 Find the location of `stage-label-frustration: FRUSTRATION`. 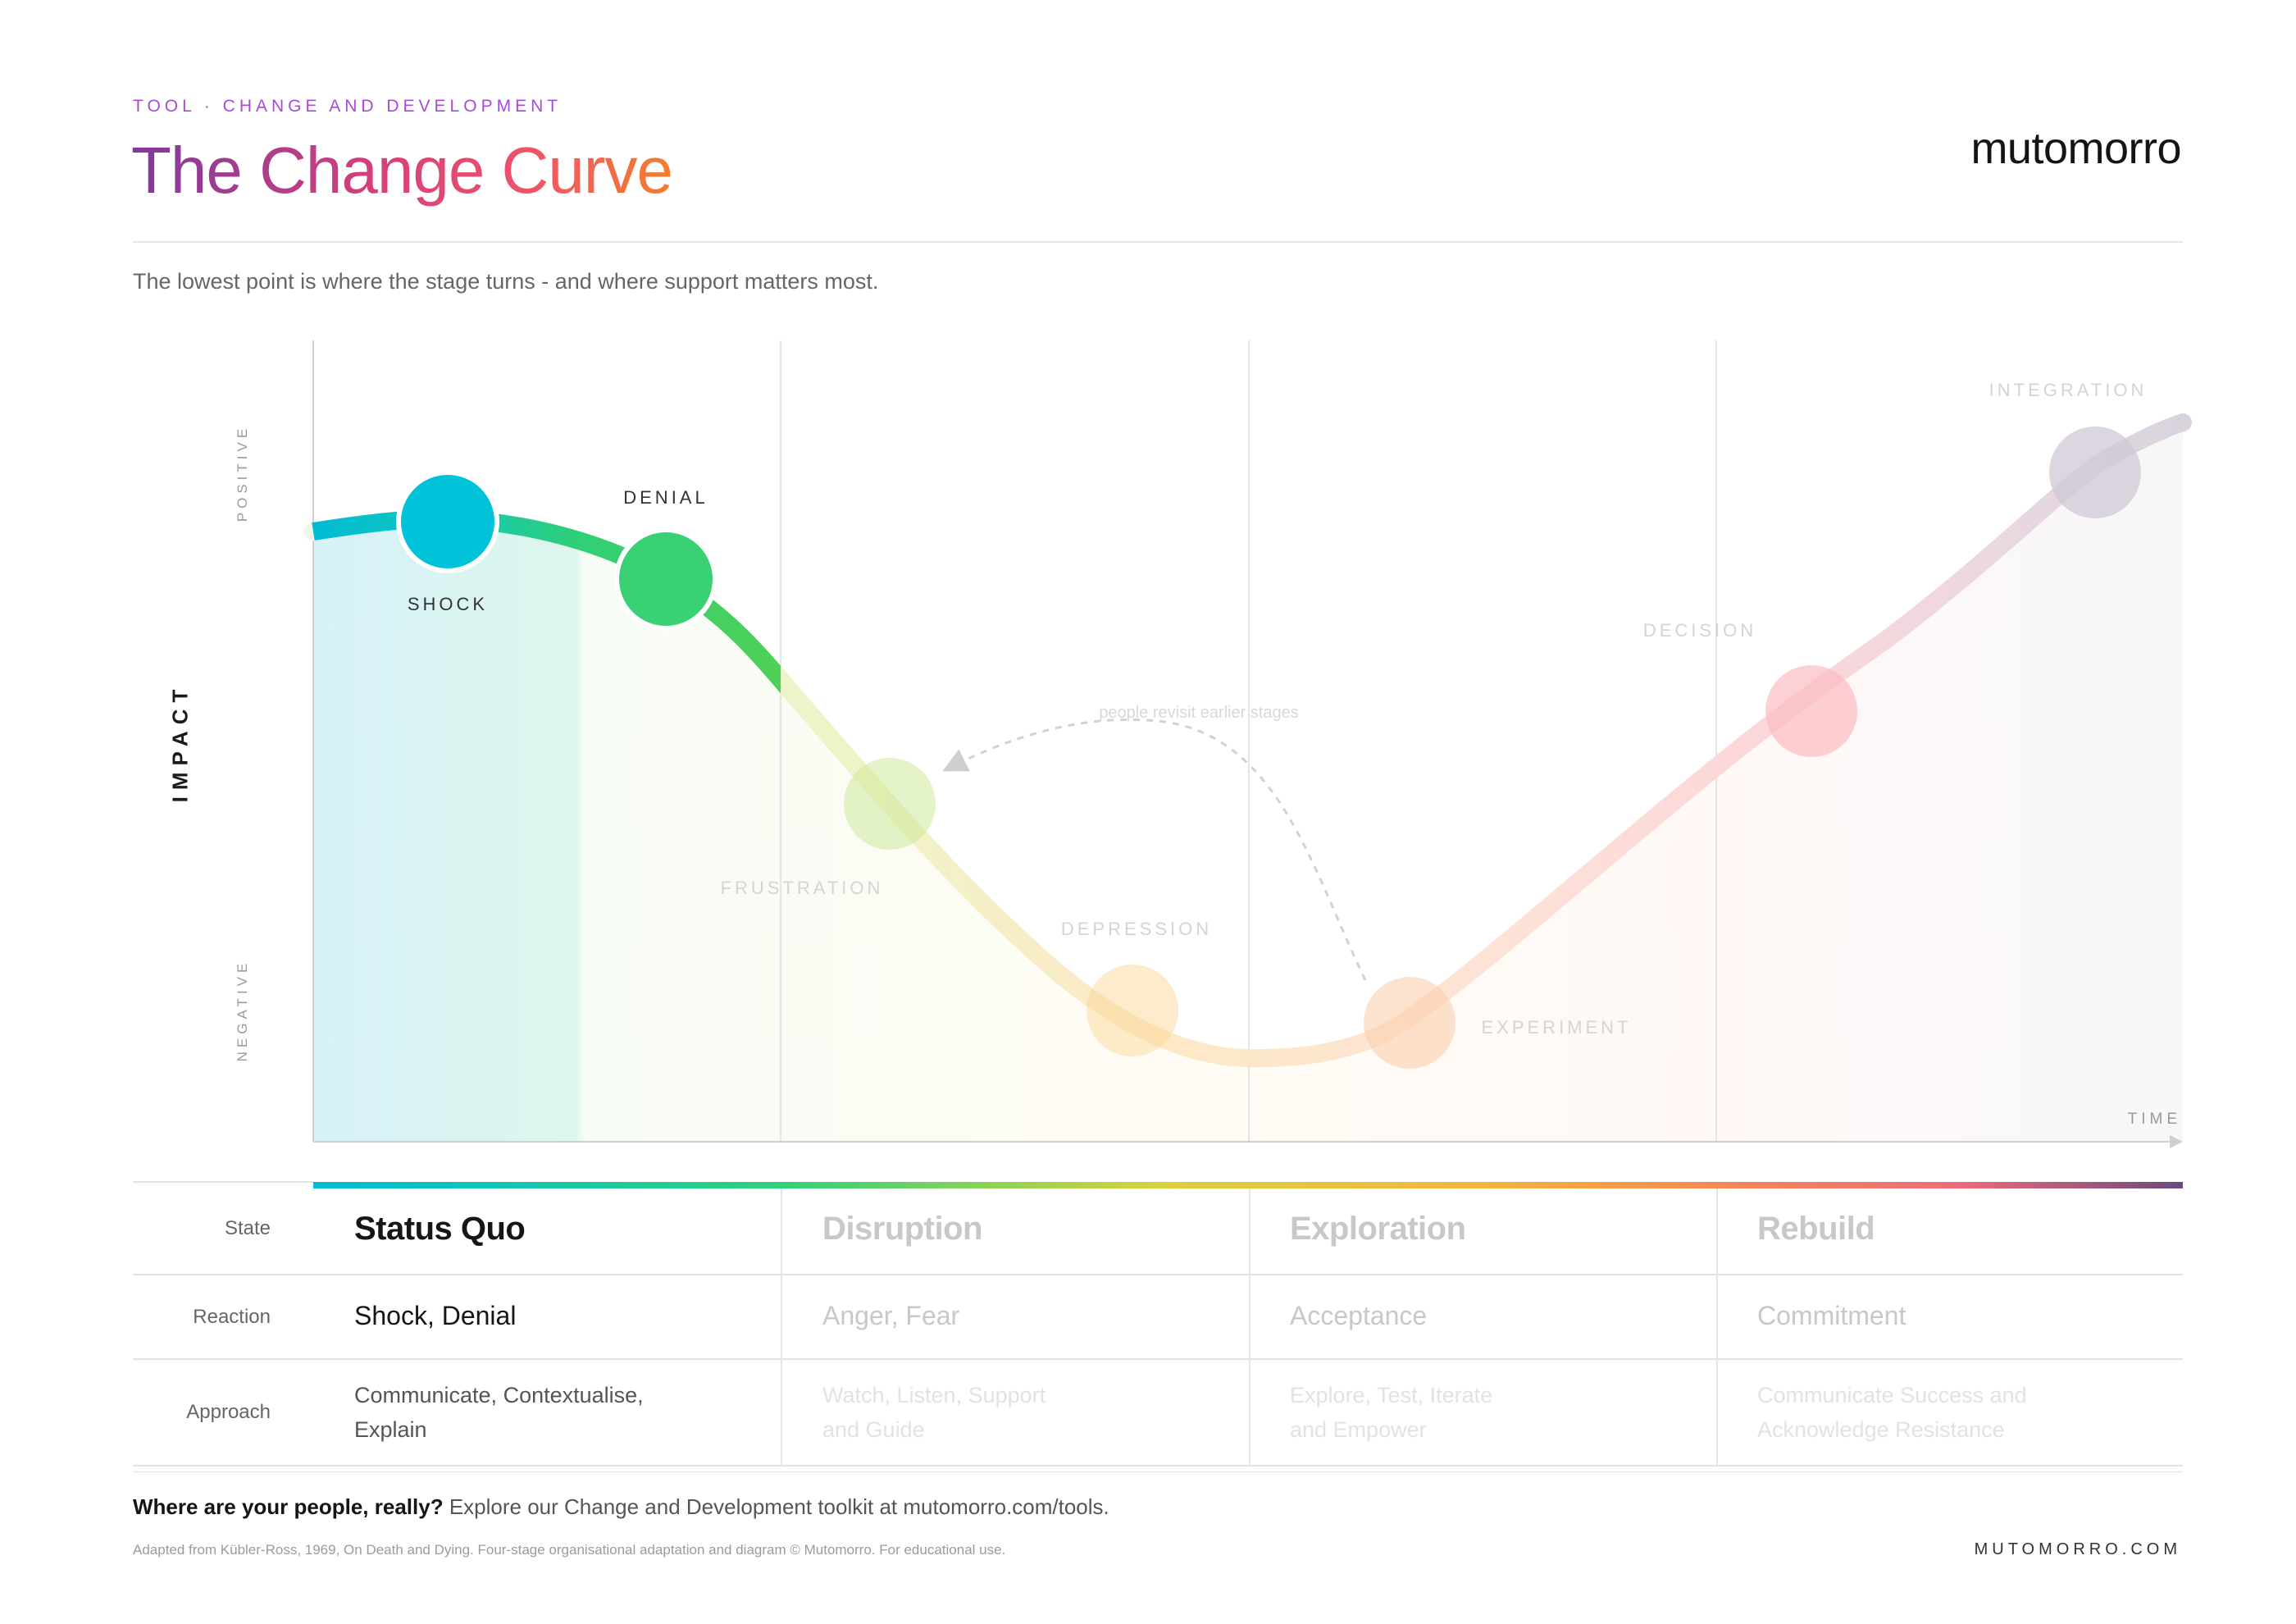

stage-label-frustration: FRUSTRATION is located at coordinates (802, 888).